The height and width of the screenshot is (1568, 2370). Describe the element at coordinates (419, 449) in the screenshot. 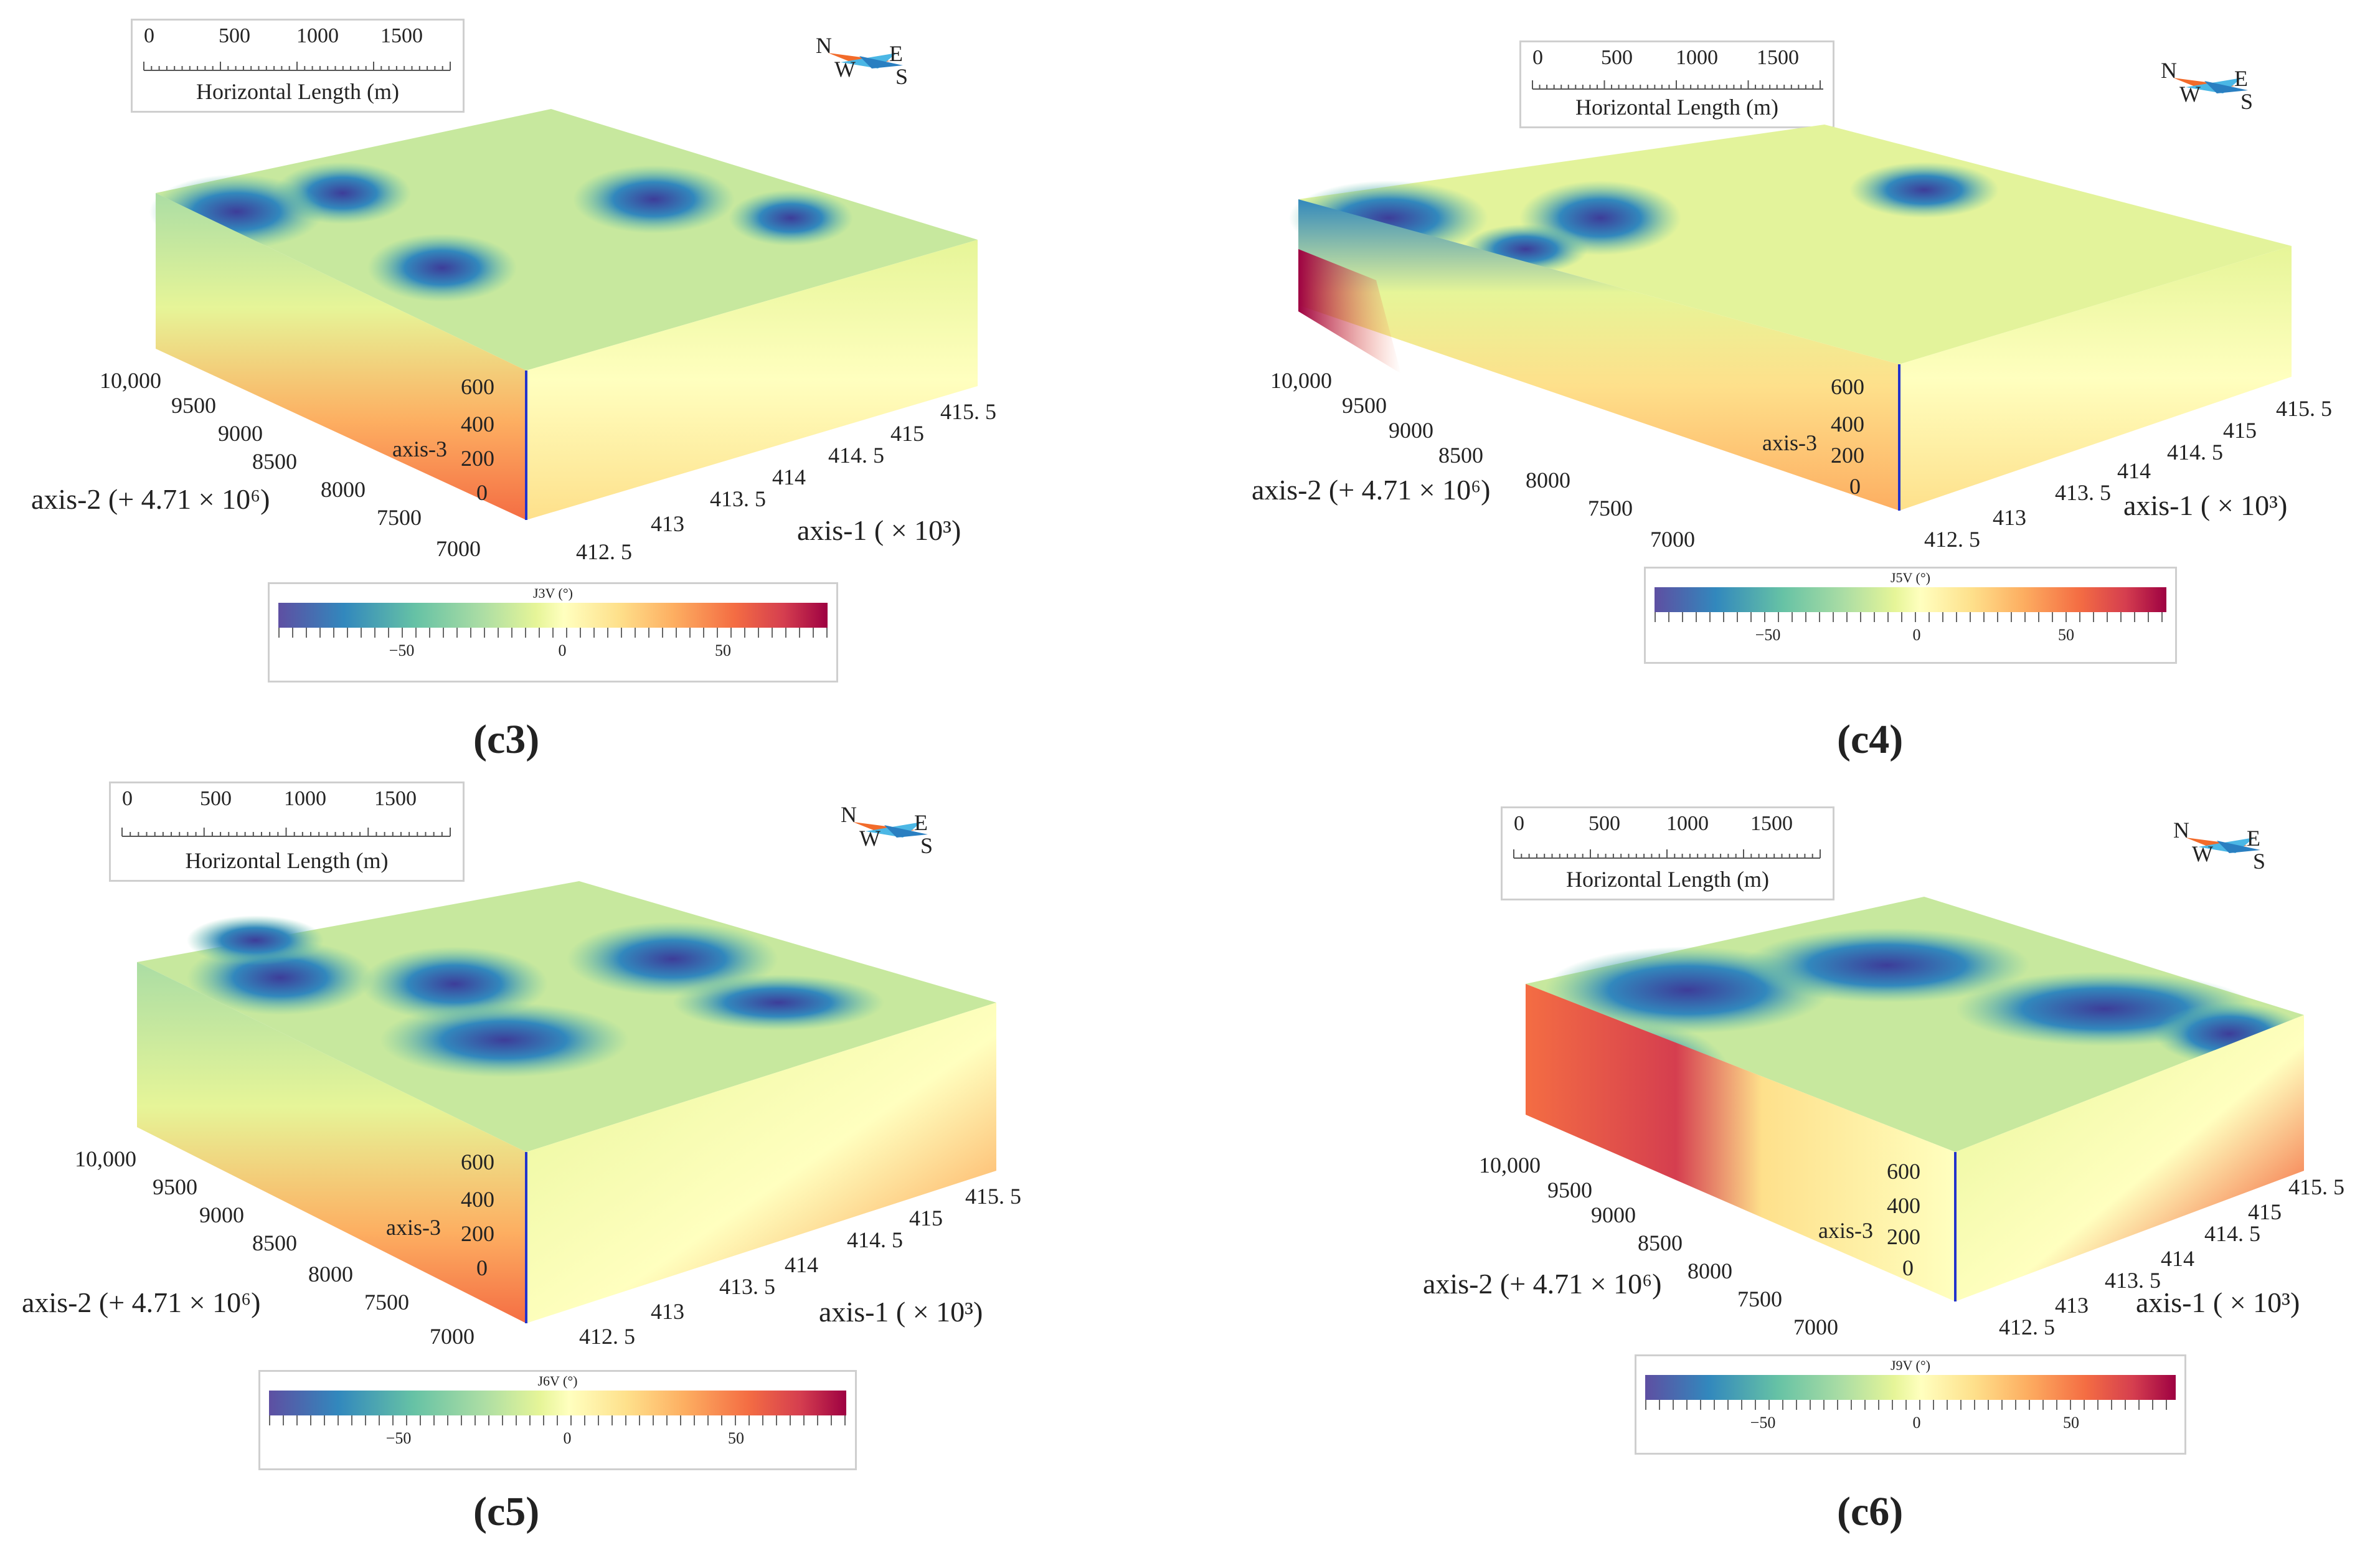

I see `axis3-label: axis-3` at that location.